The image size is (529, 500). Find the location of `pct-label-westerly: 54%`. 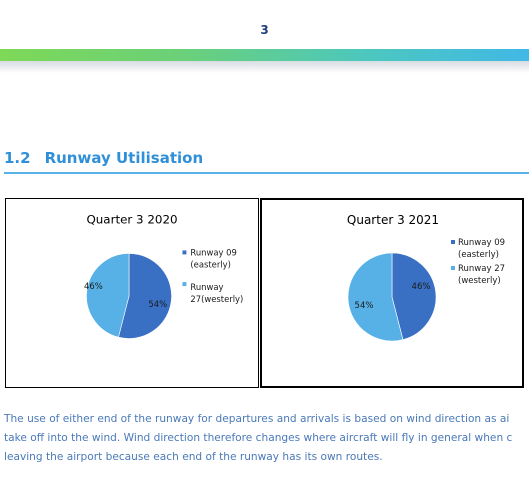

pct-label-westerly: 54% is located at coordinates (364, 306).